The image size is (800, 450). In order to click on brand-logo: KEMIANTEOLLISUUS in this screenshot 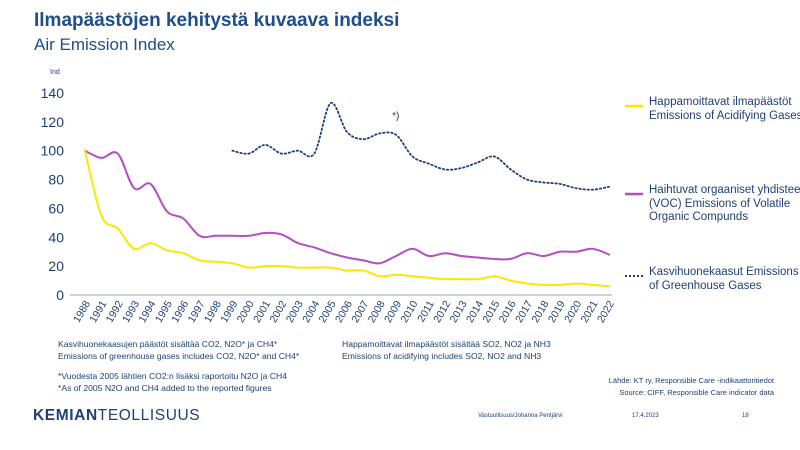, I will do `click(116, 416)`.